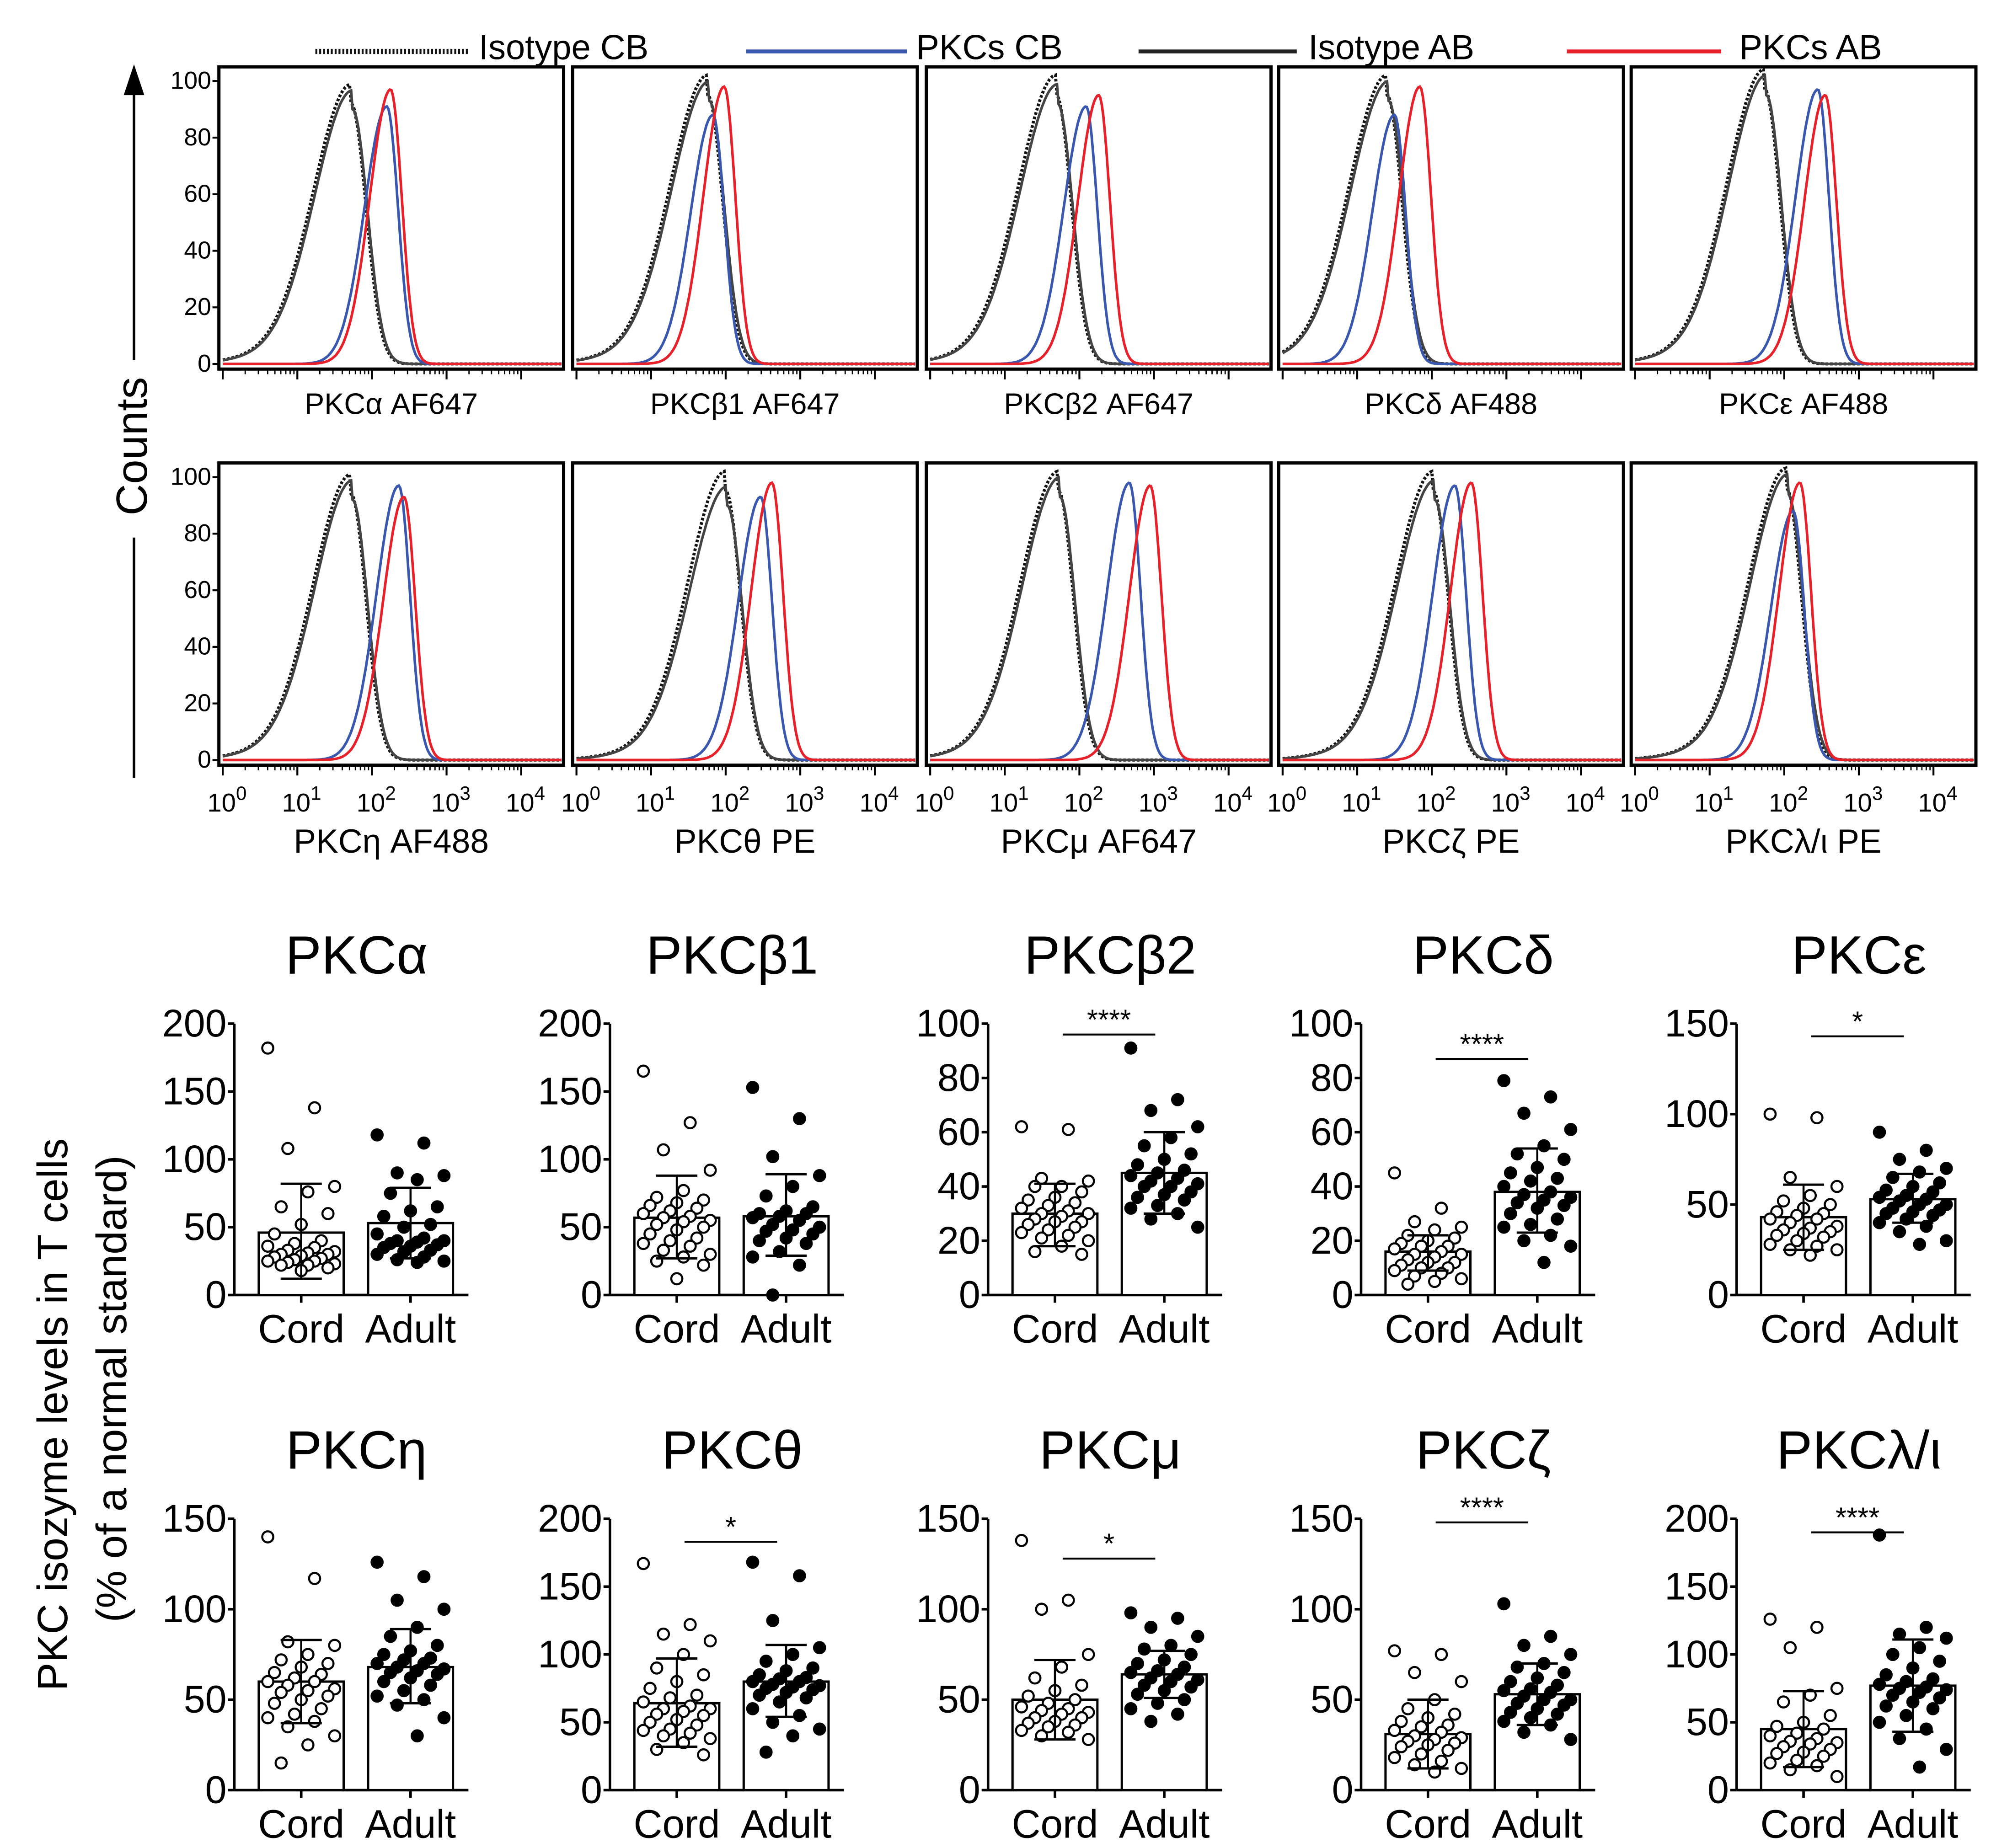 This screenshot has height=1848, width=2007. Describe the element at coordinates (564, 47) in the screenshot. I see `legend-label: Isotype CB` at that location.